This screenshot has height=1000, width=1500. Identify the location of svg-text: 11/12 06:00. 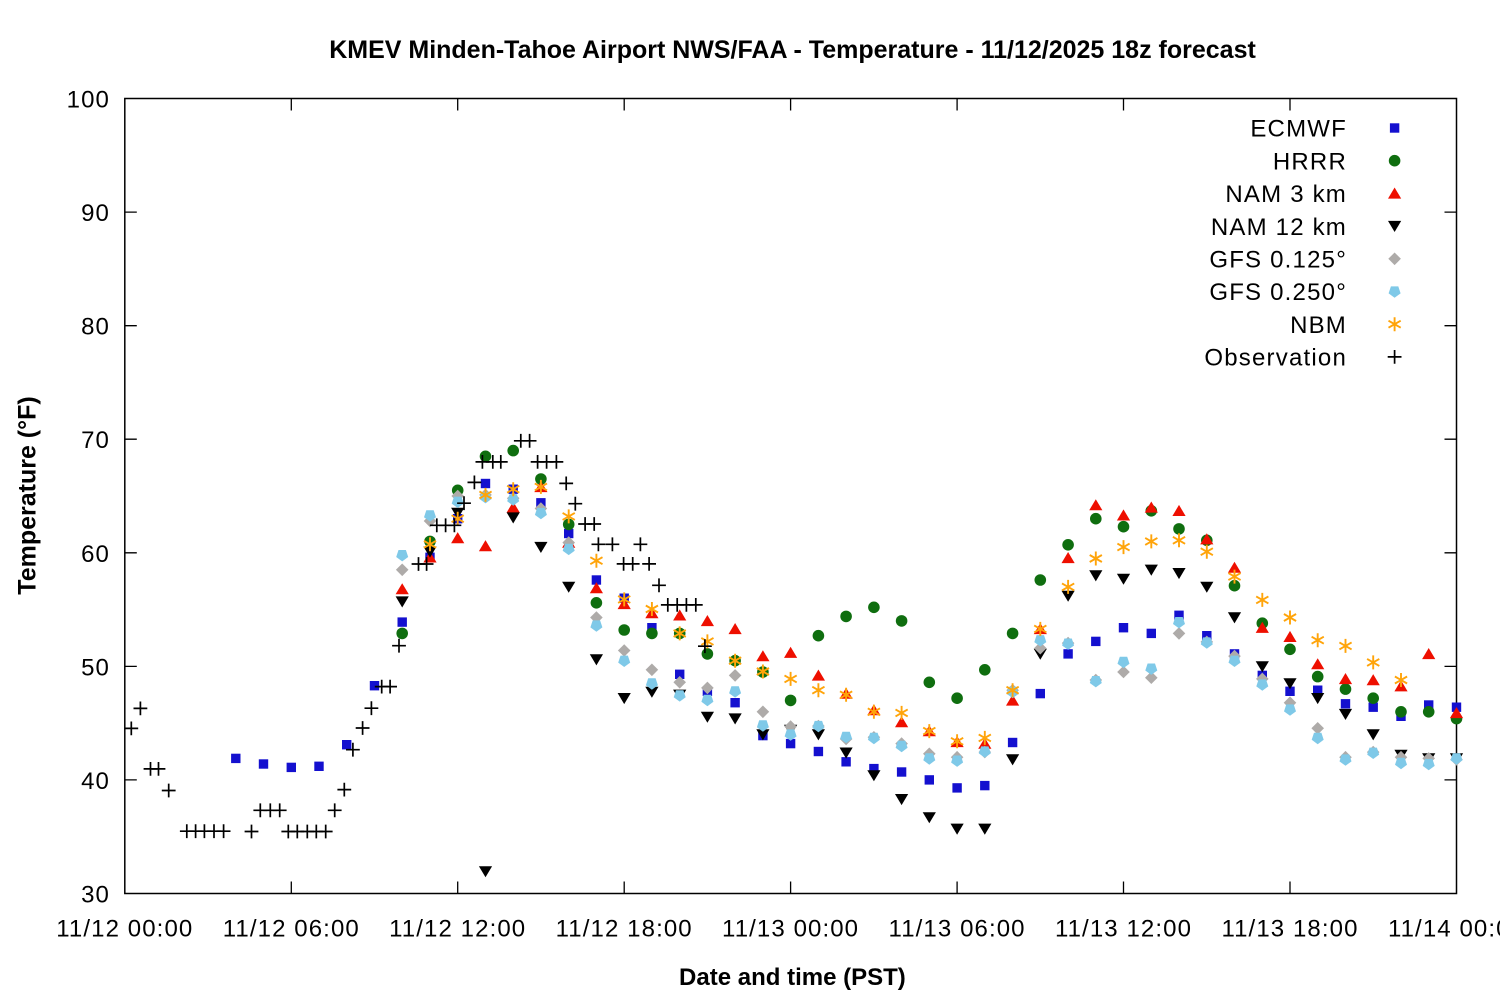
(291, 929).